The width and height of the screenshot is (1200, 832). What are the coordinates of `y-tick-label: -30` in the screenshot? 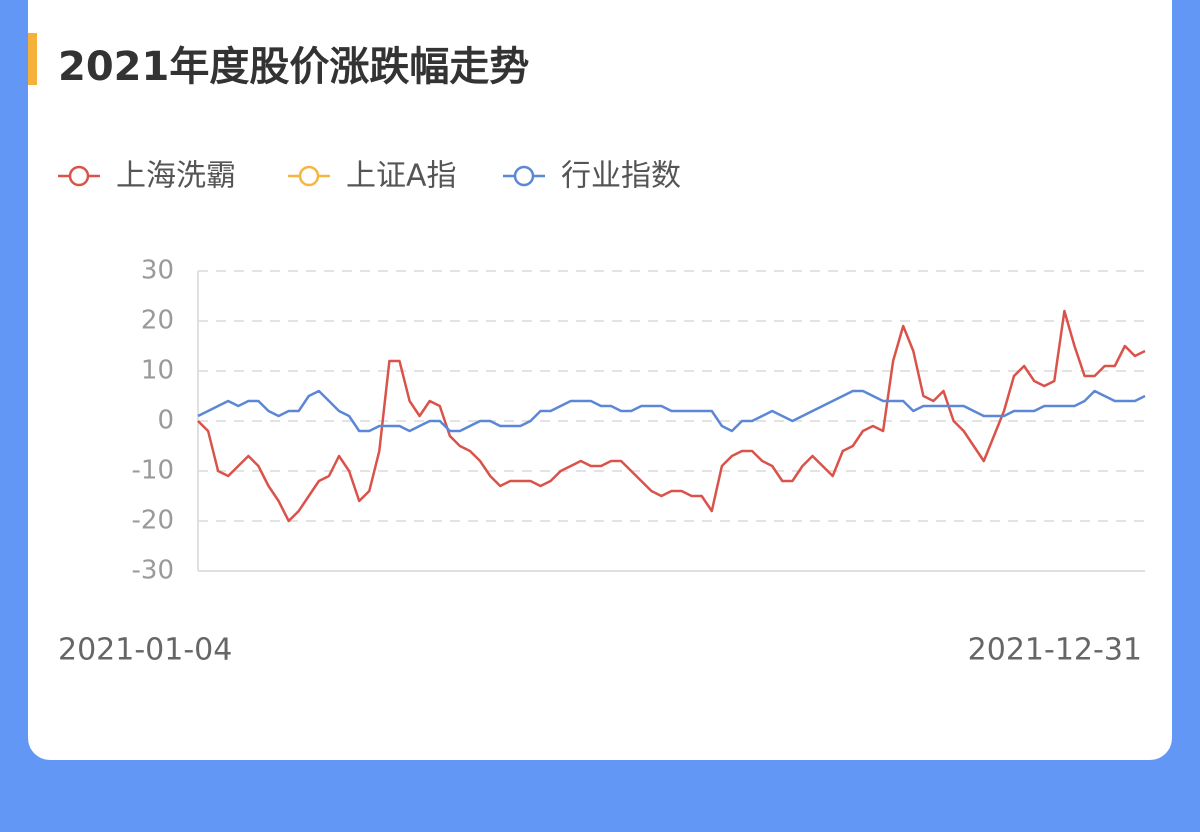 It's located at (153, 571).